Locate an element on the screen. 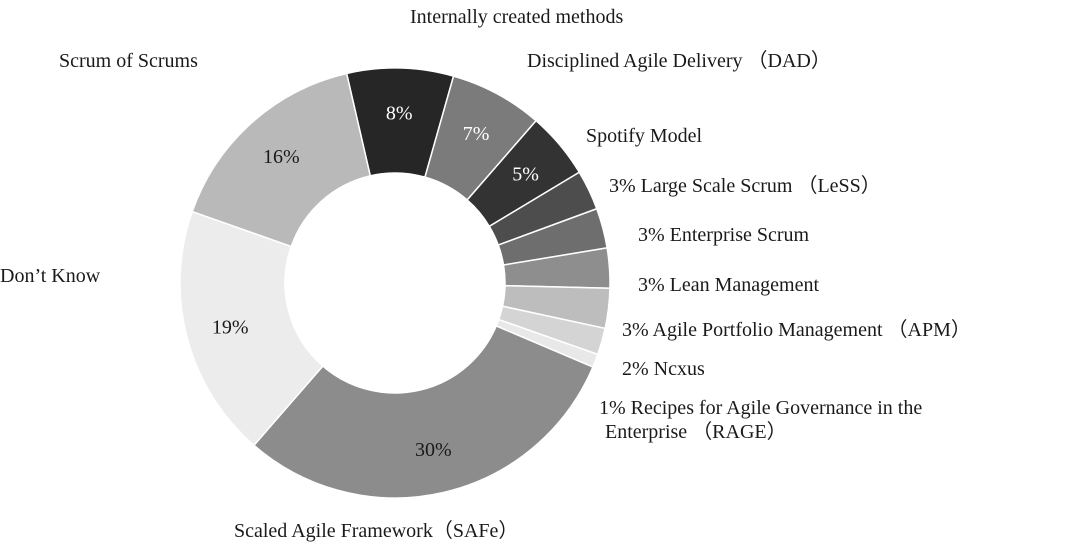 The image size is (1066, 554). label-nexus: 2% Ncxus is located at coordinates (663, 369).